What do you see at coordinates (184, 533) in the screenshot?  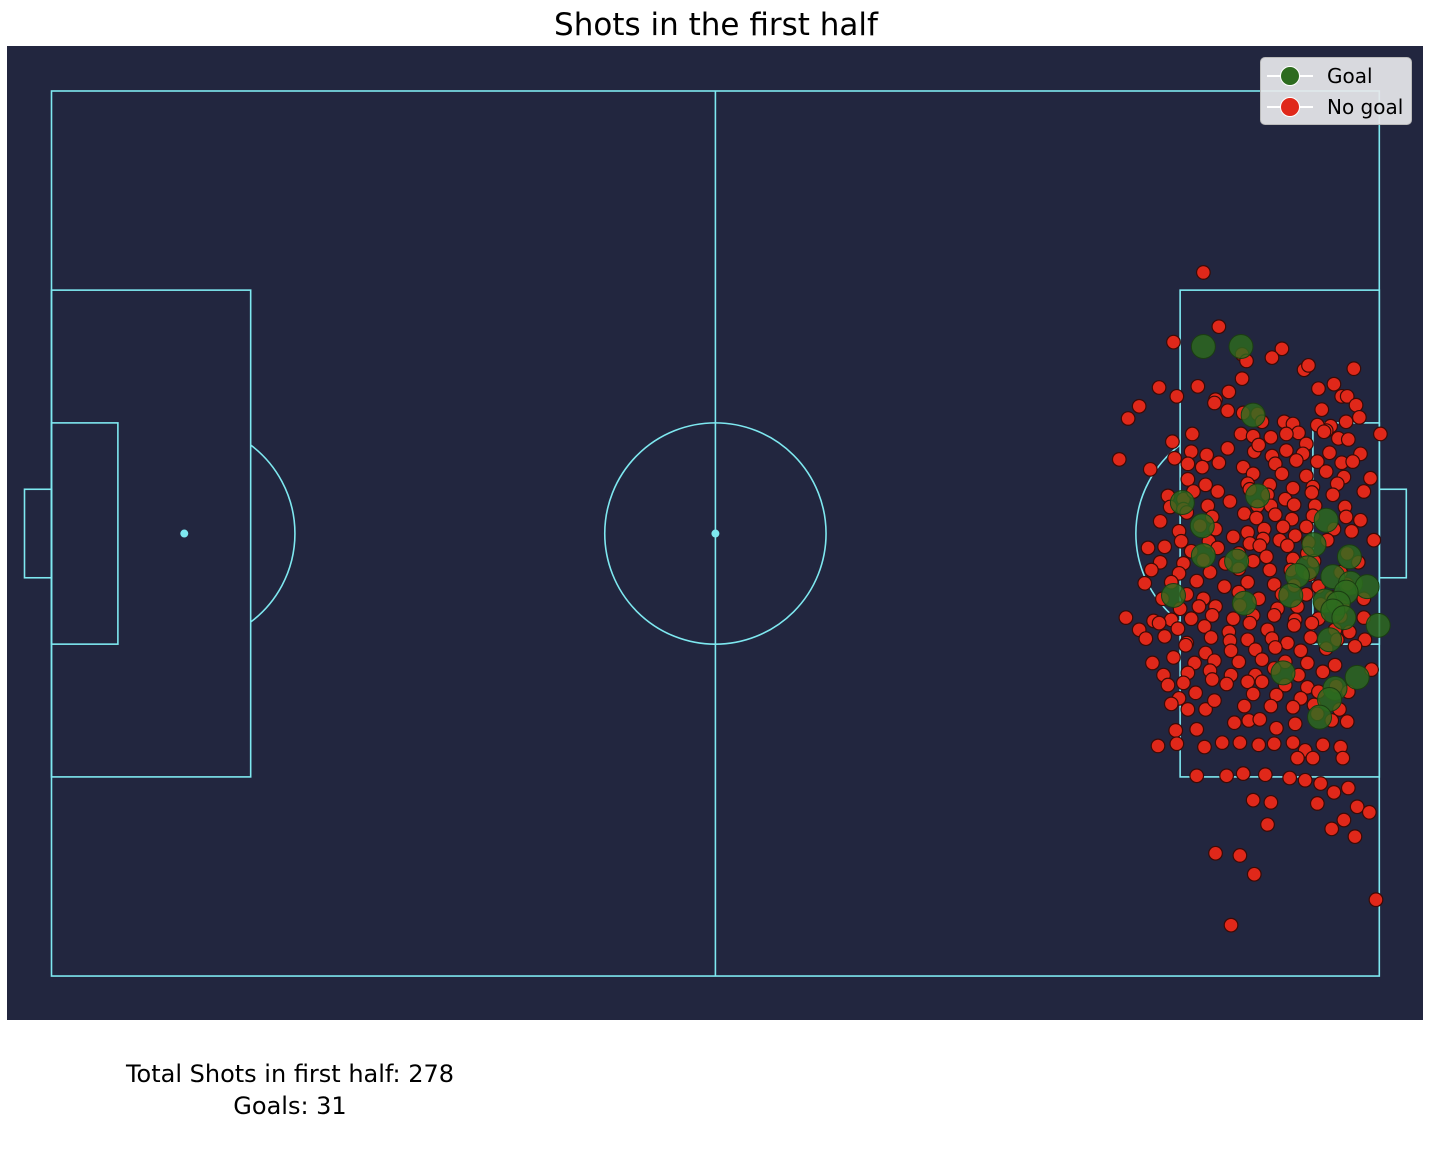 I see `penalty-spot-left` at bounding box center [184, 533].